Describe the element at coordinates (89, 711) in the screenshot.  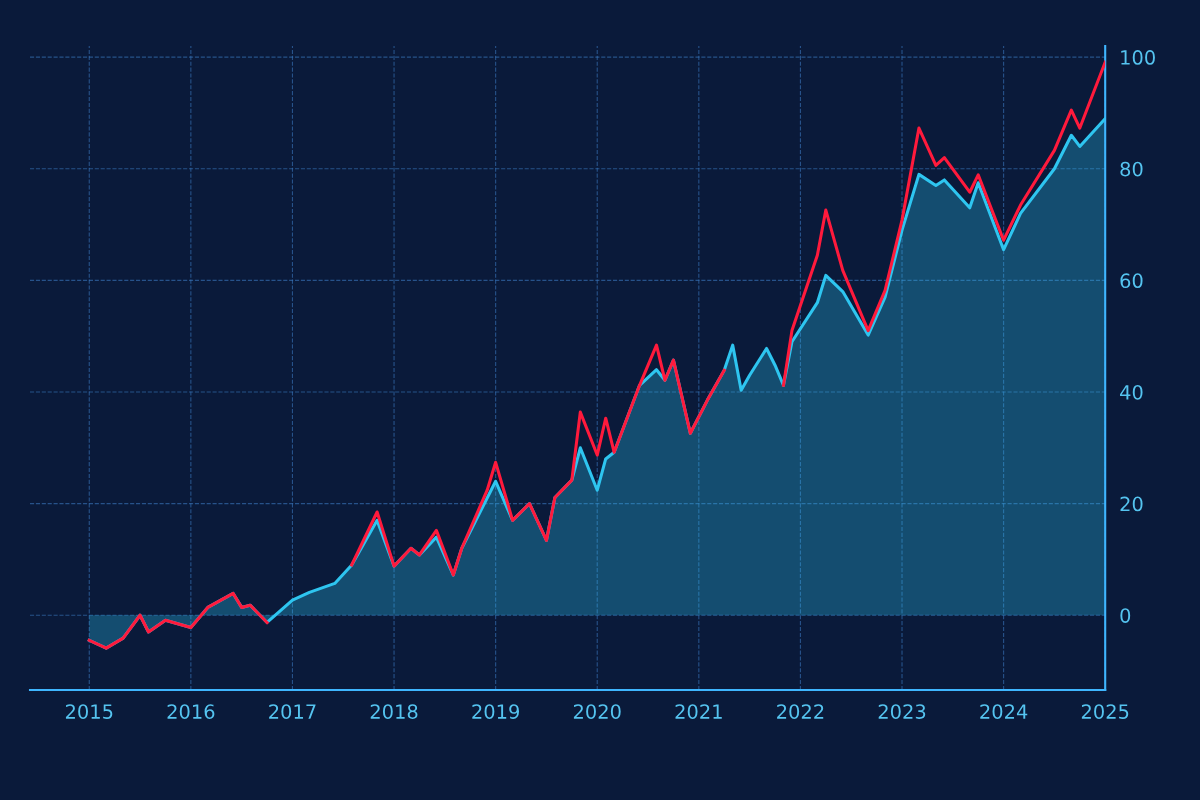
I see `x-tick-label: 2015` at that location.